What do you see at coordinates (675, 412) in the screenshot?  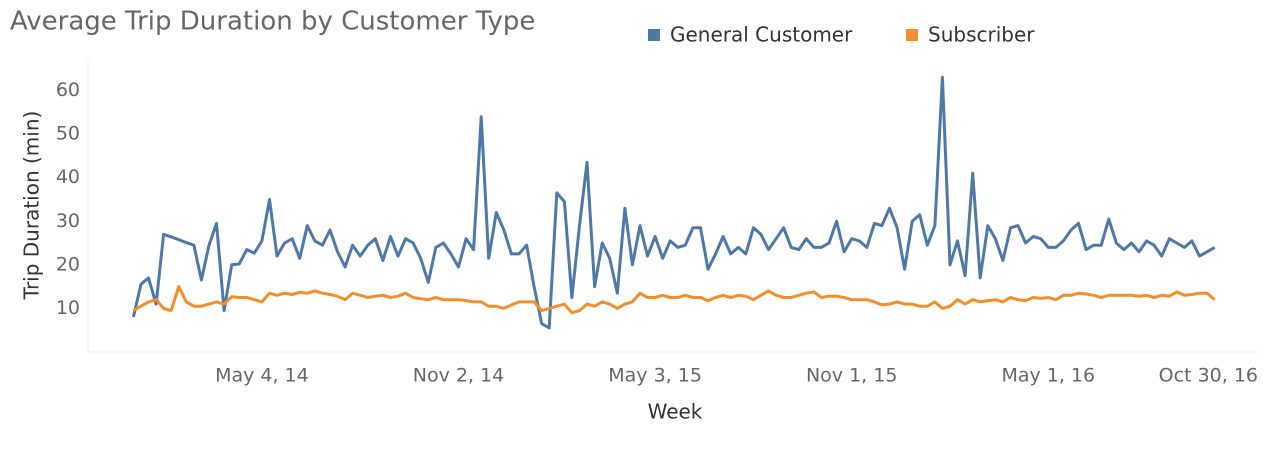 I see `x-axis-label: Week` at bounding box center [675, 412].